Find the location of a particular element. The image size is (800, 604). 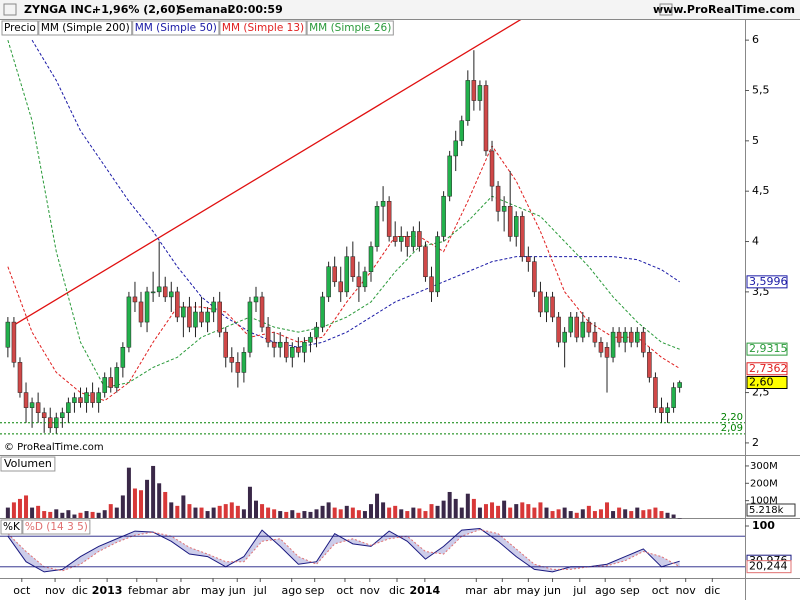

y-tick-label: 2 is located at coordinates (755, 442).